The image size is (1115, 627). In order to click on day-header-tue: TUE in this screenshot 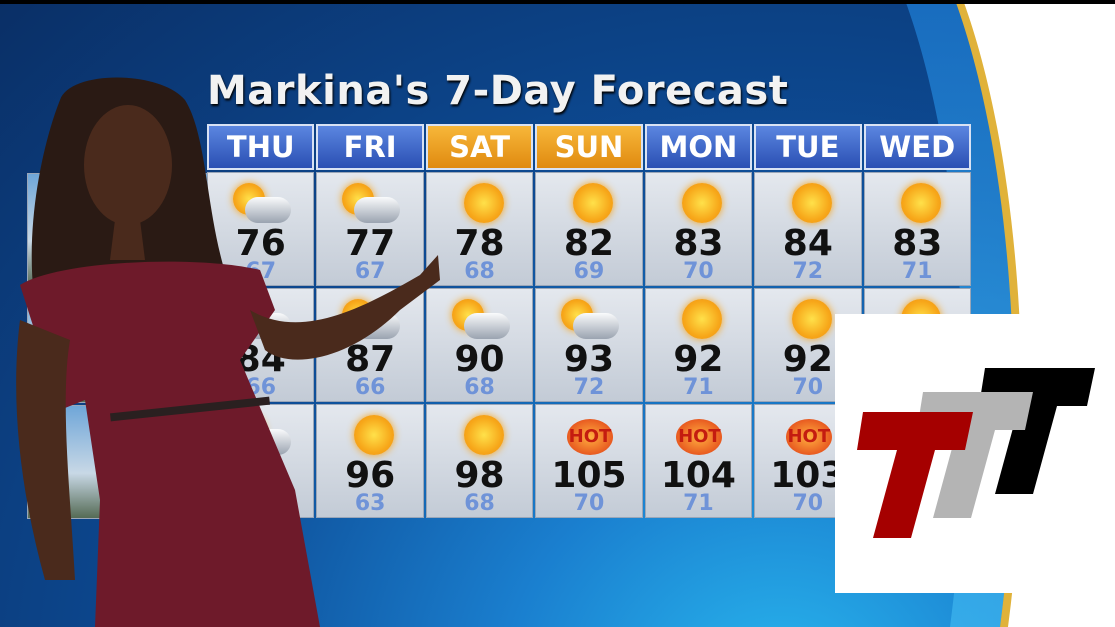, I will do `click(808, 147)`.